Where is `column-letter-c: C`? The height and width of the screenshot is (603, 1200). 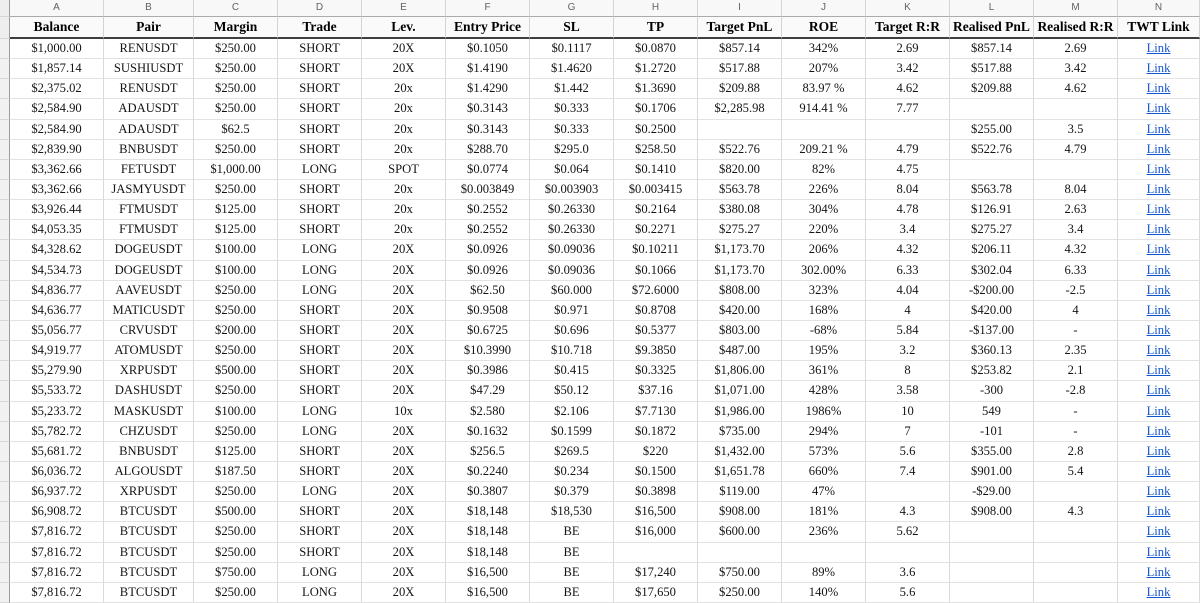 column-letter-c: C is located at coordinates (236, 8).